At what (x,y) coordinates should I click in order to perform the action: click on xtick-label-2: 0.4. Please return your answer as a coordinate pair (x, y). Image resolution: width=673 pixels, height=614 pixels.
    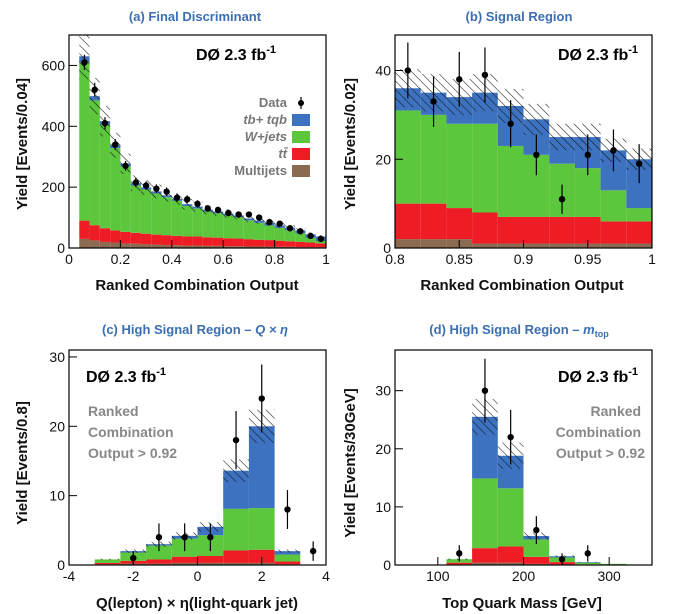
    Looking at the image, I should click on (172, 259).